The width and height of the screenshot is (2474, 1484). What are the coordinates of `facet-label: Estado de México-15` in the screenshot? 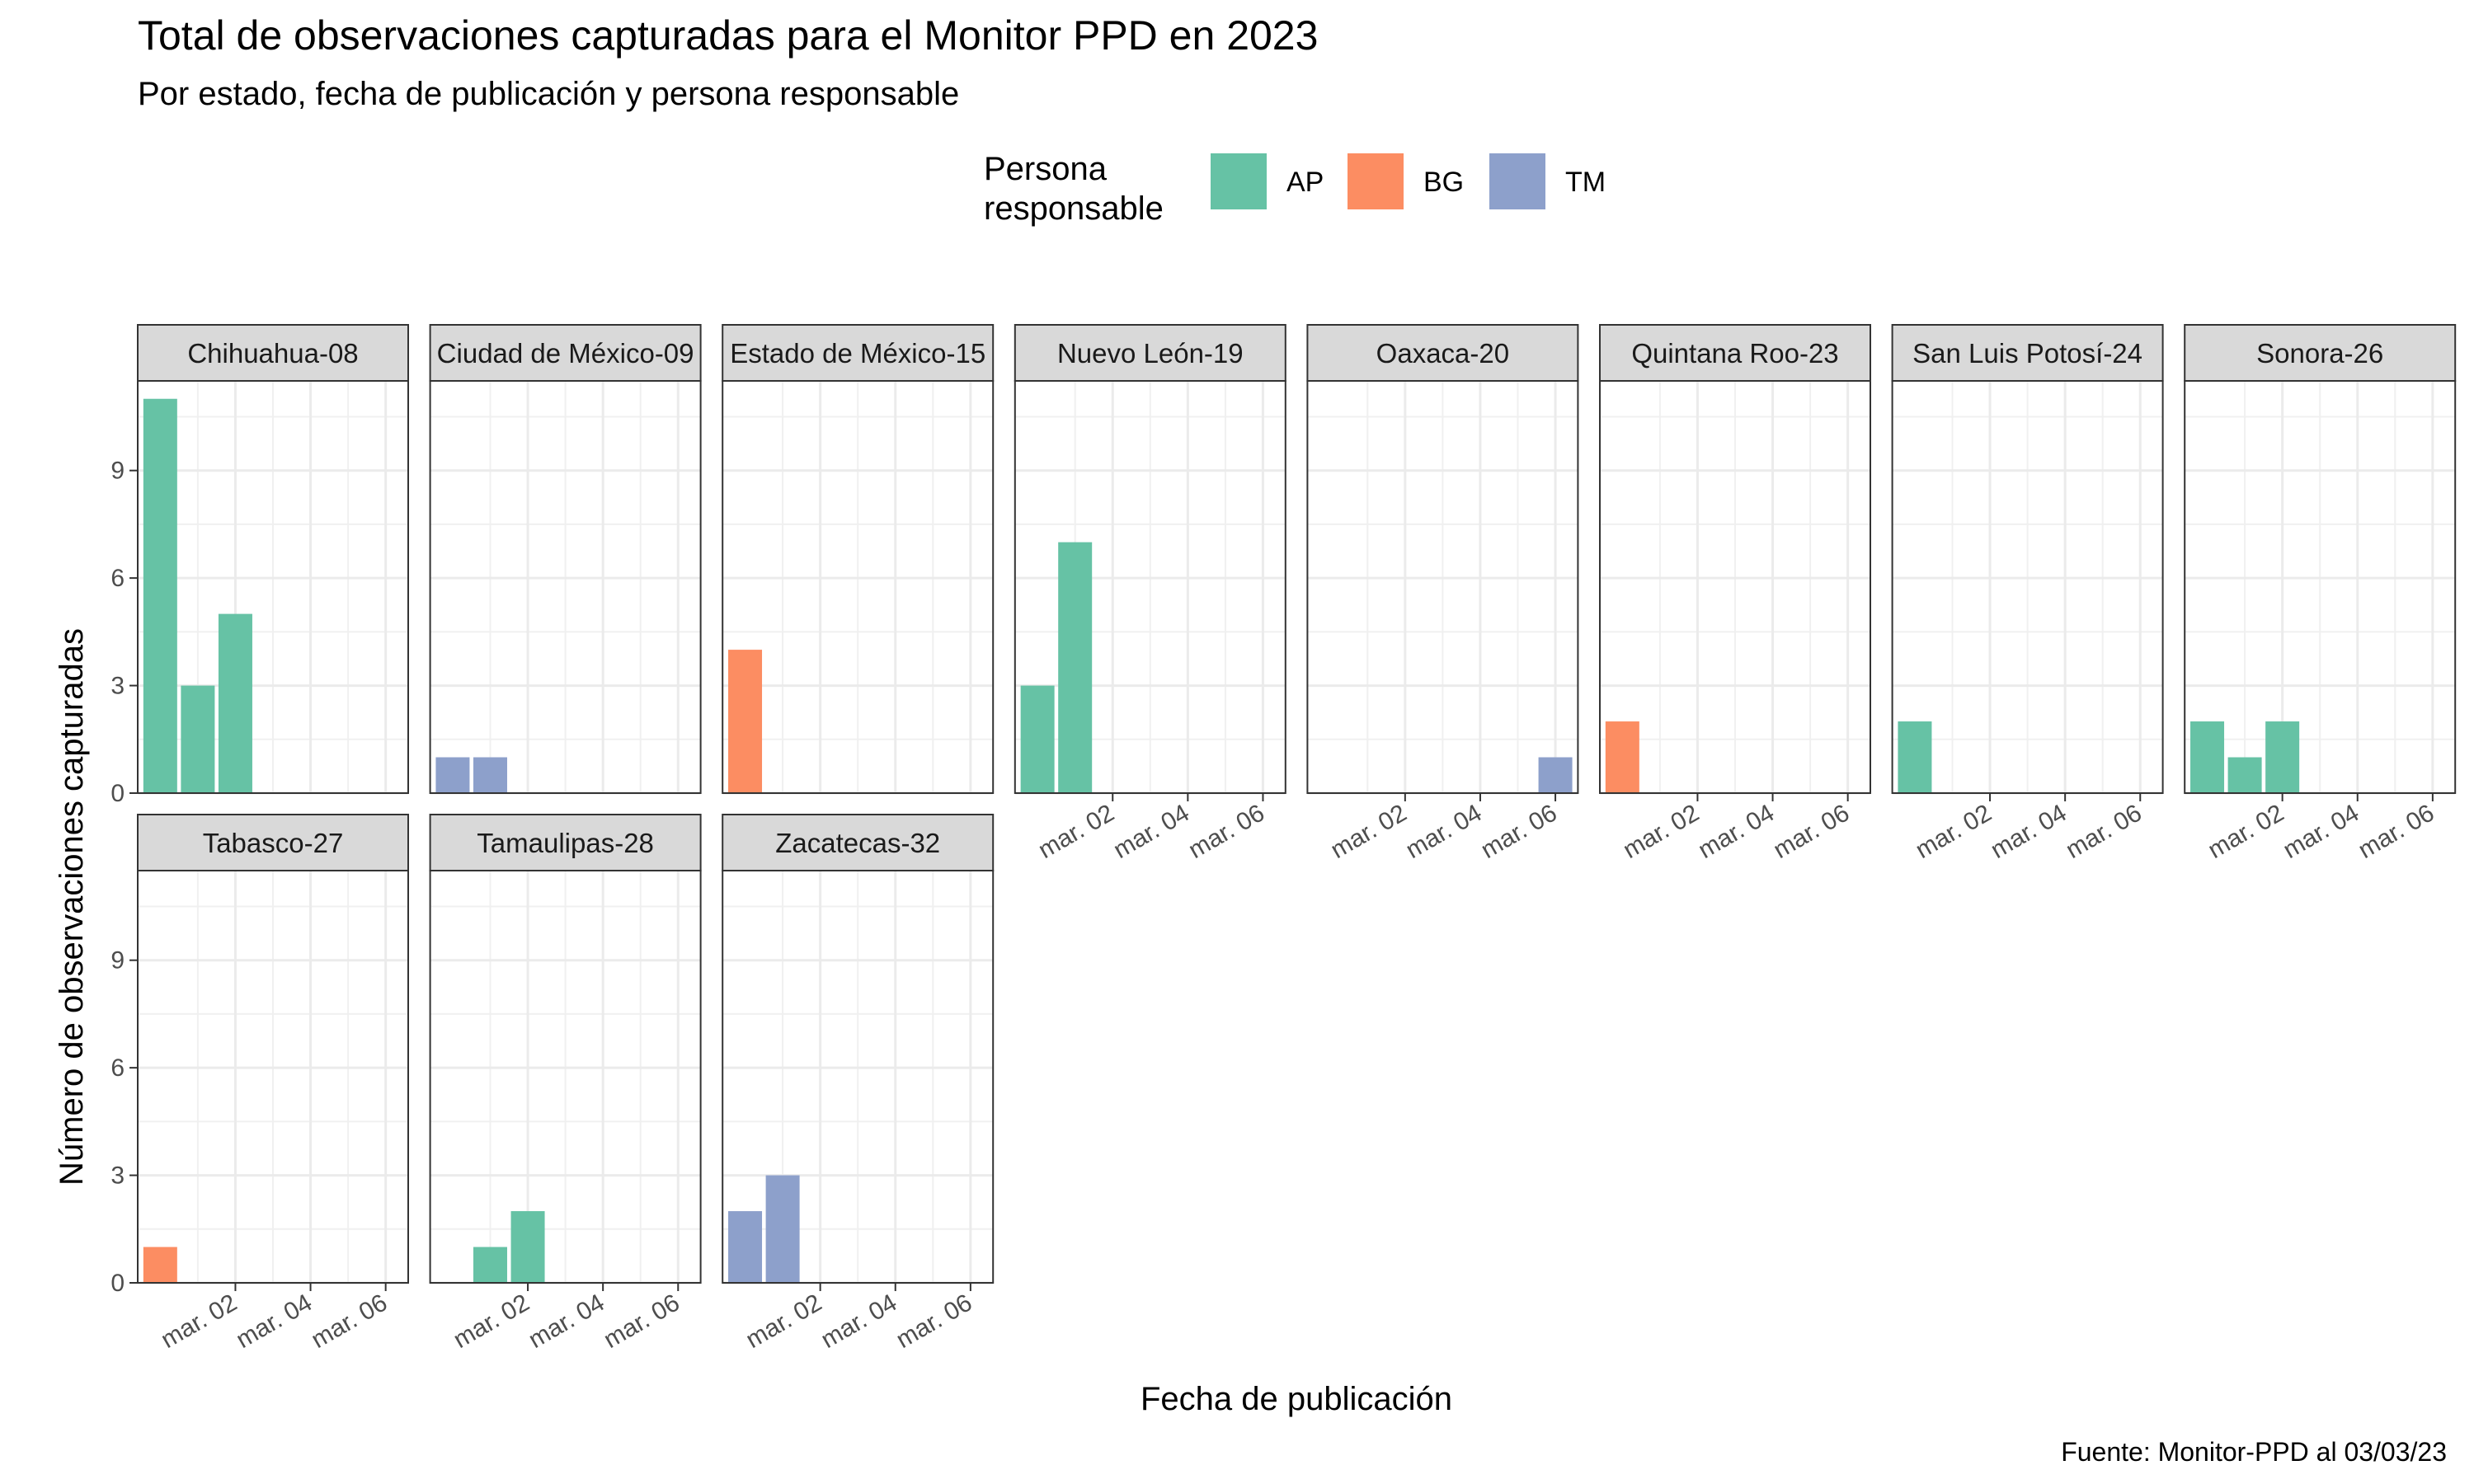 It's located at (857, 353).